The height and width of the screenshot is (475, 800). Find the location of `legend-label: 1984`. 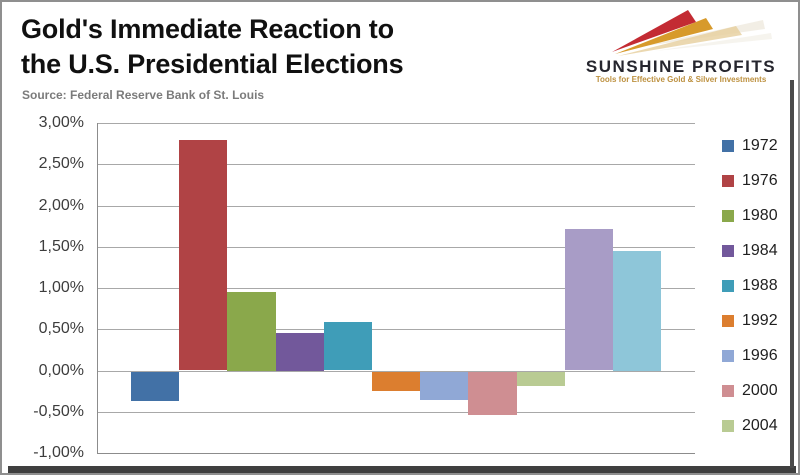

legend-label: 1984 is located at coordinates (760, 250).